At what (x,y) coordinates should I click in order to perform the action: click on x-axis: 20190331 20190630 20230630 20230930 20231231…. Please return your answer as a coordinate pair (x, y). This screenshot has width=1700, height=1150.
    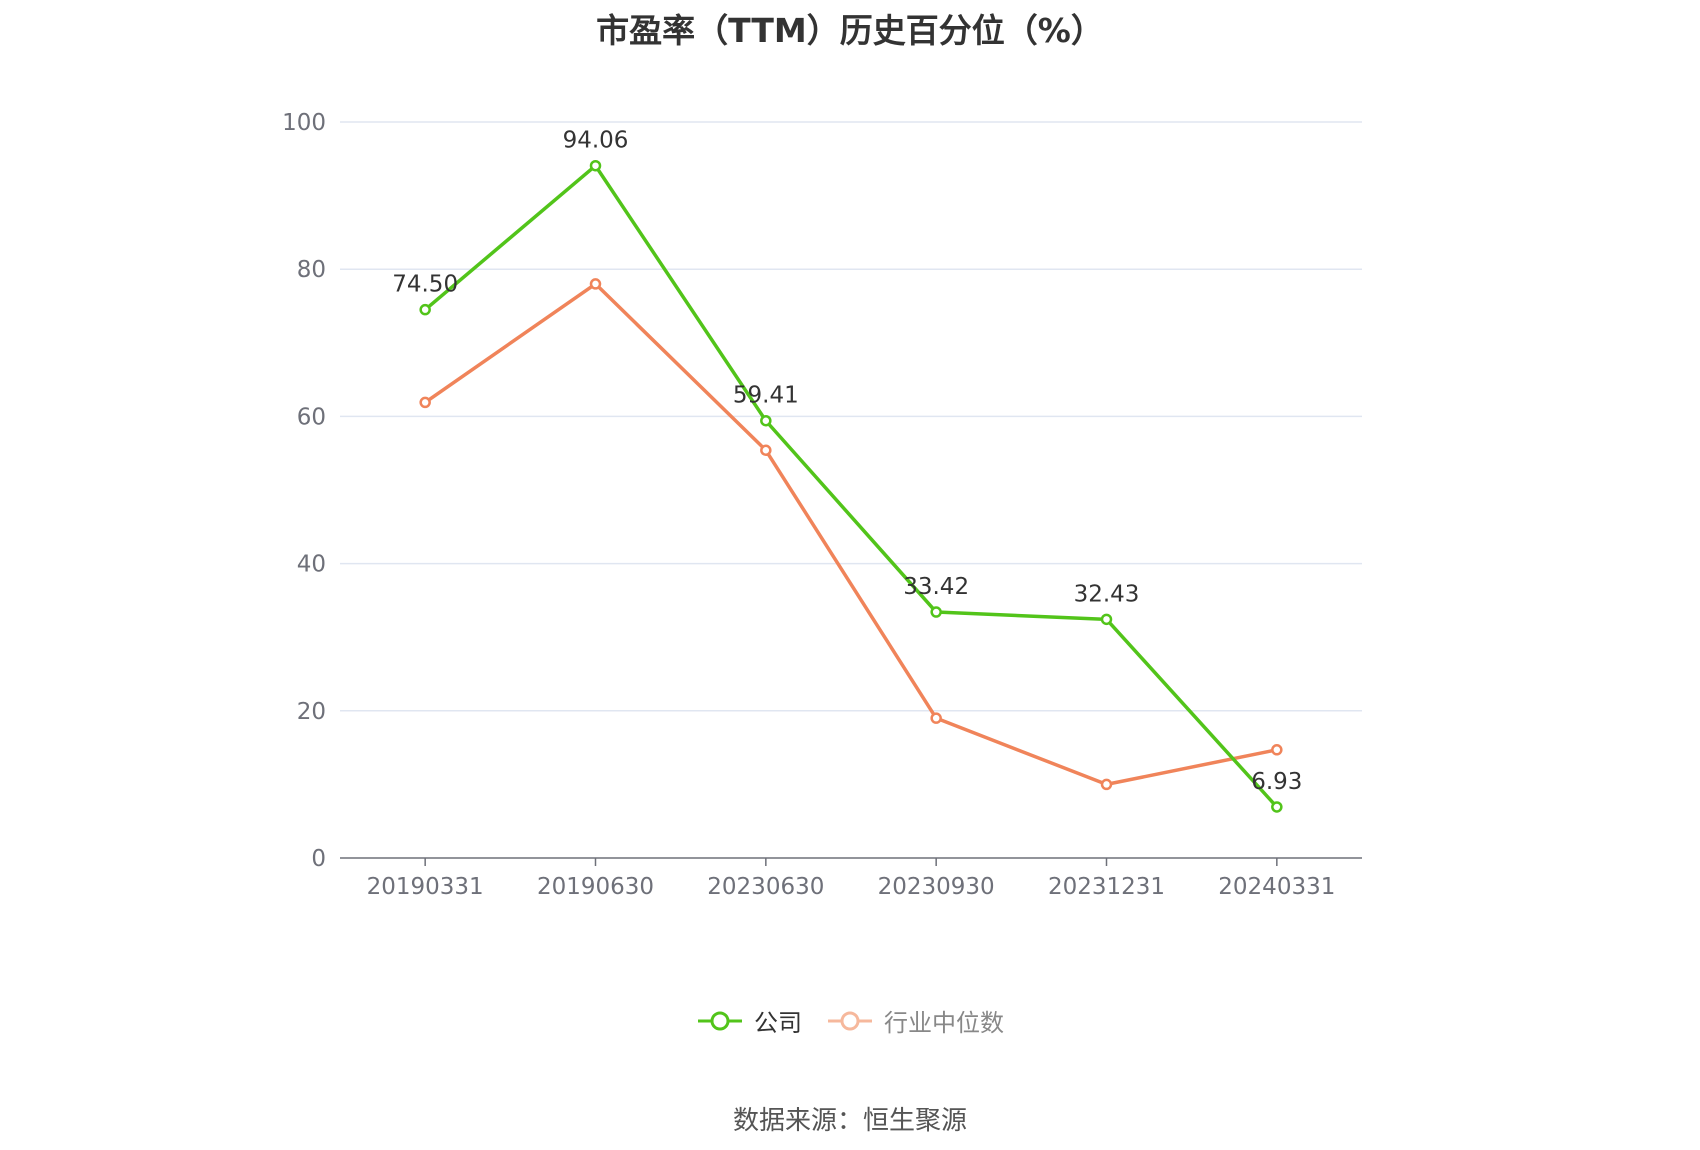
    Looking at the image, I should click on (851, 878).